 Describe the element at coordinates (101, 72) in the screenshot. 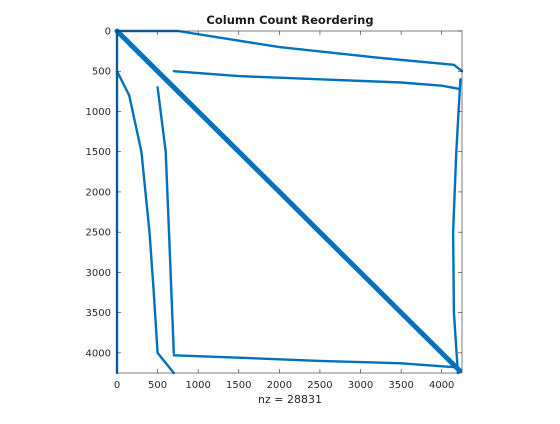

I see `y-tick-label: 500` at that location.